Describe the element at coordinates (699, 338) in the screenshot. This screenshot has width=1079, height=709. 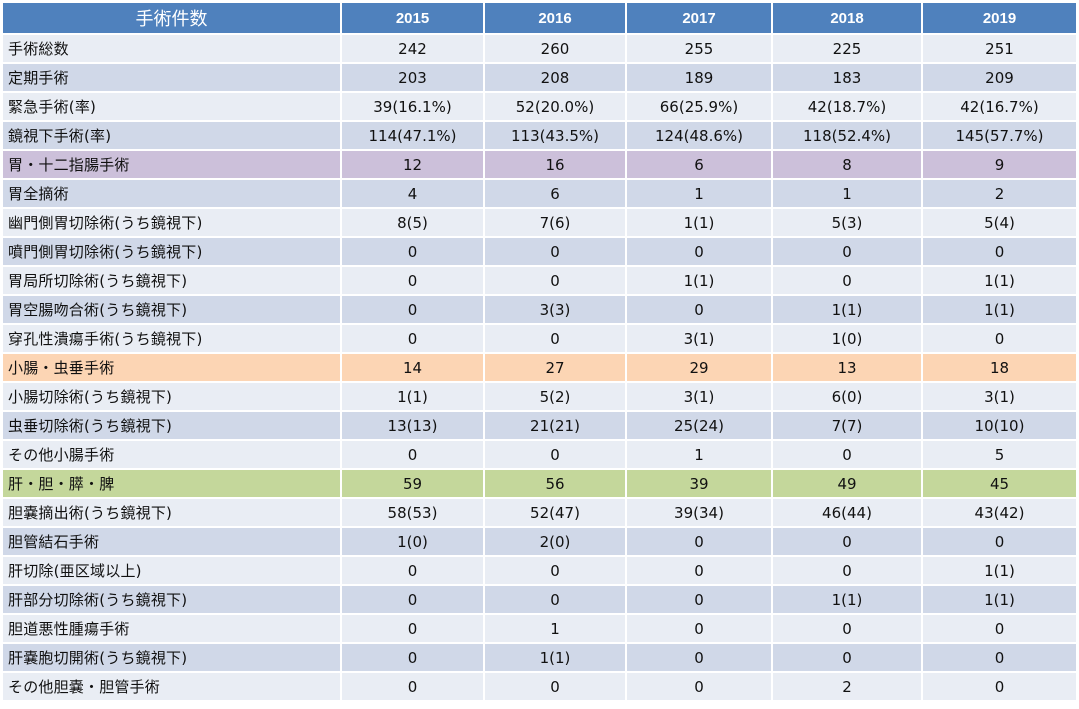
I see `cell-2017: 3(1)` at that location.